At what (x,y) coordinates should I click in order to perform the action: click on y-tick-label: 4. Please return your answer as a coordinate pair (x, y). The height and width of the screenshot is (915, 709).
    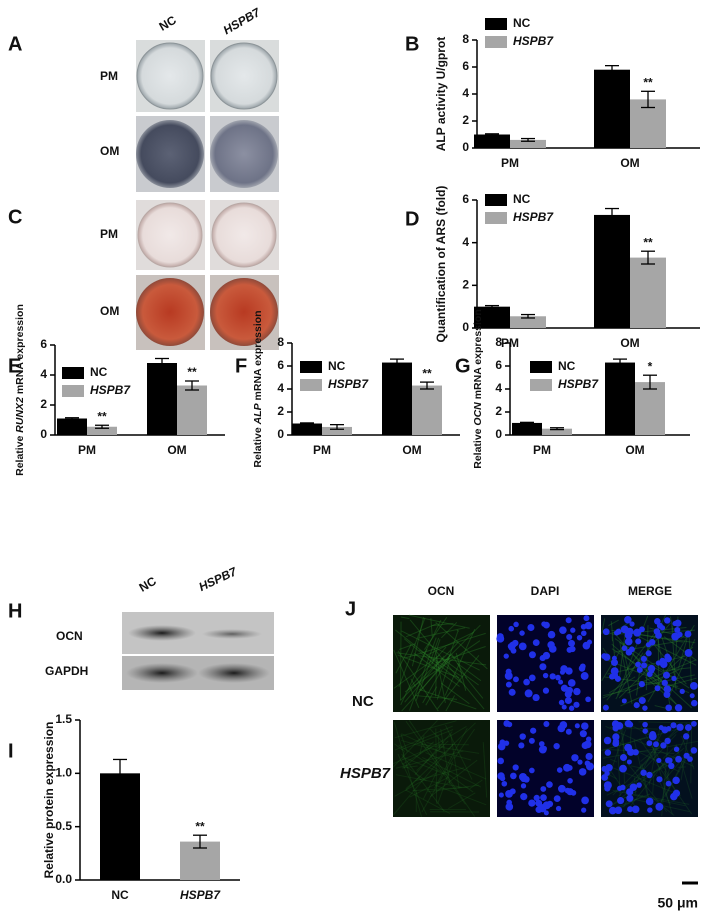
    Looking at the image, I should click on (465, 242).